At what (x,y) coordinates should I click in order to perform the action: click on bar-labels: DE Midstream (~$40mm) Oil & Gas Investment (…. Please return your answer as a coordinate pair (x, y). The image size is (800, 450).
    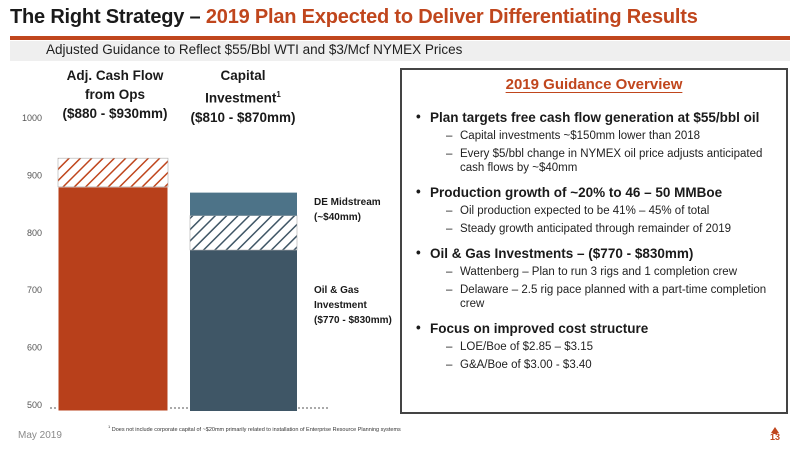
    Looking at the image, I should click on (353, 261).